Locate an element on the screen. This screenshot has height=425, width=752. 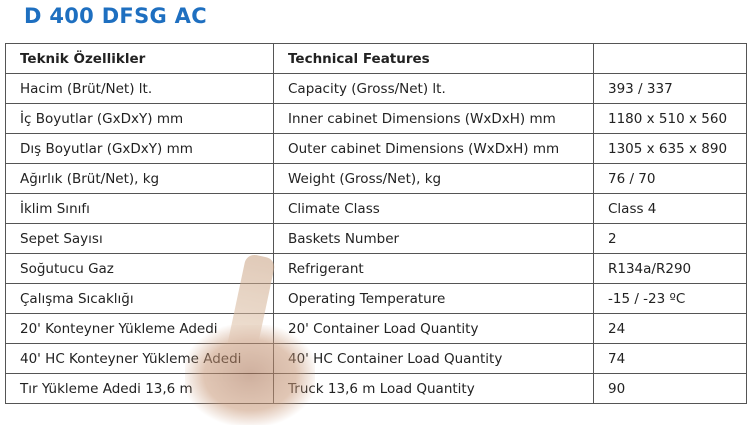
english-label-cell: Weight (Gross/Net), kg is located at coordinates (433, 178).